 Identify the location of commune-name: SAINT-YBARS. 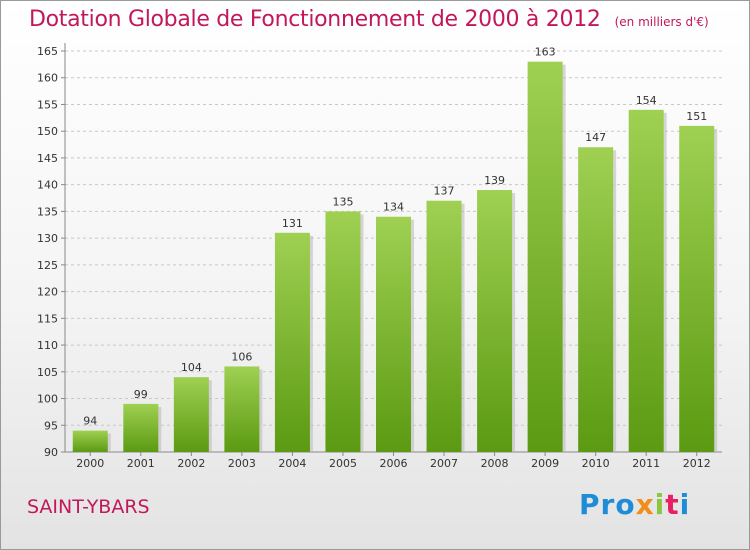
(88, 507).